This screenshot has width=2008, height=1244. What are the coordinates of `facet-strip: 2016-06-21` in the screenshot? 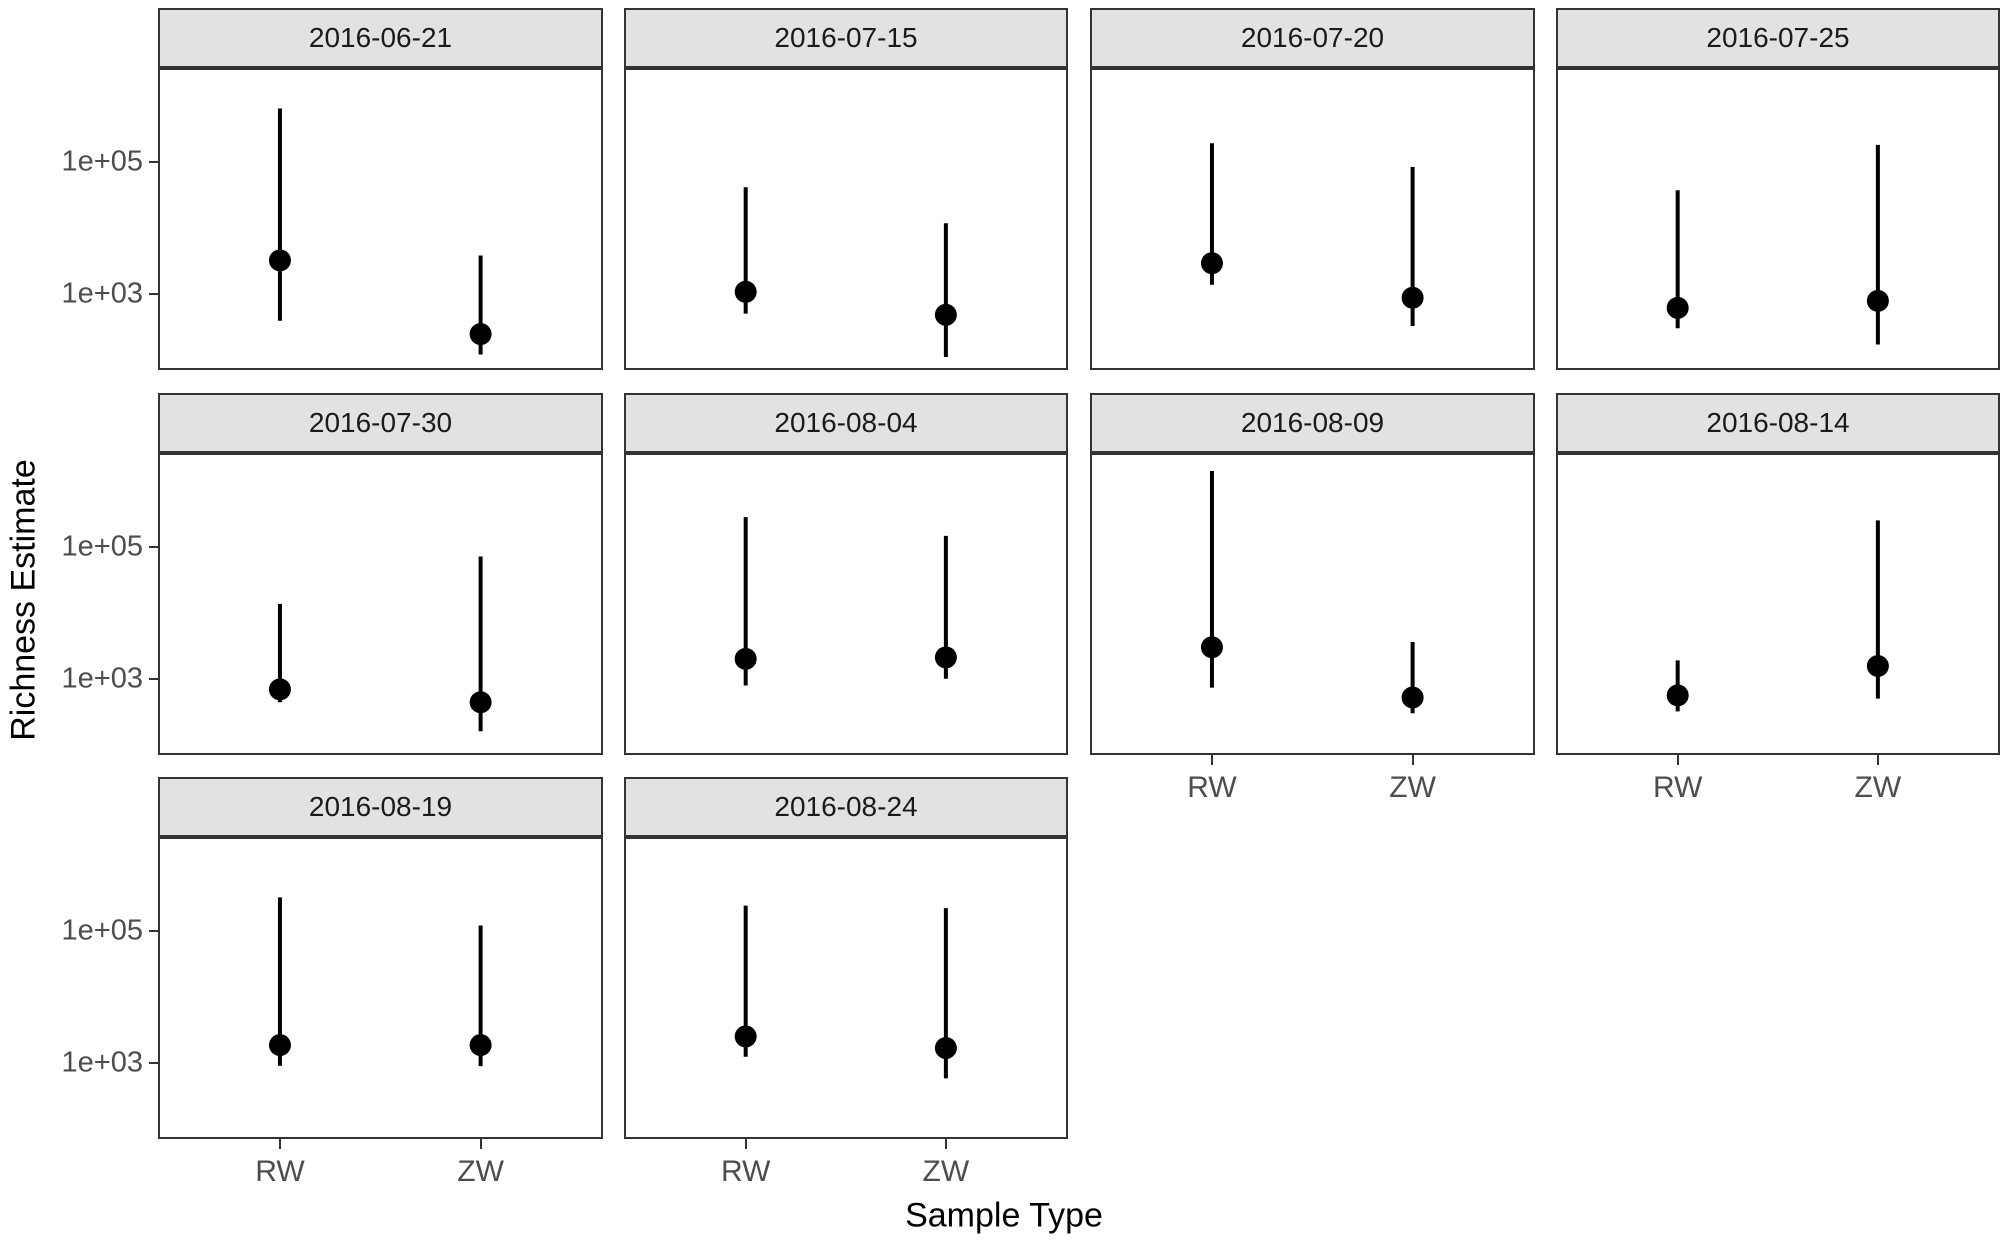 It's located at (380, 38).